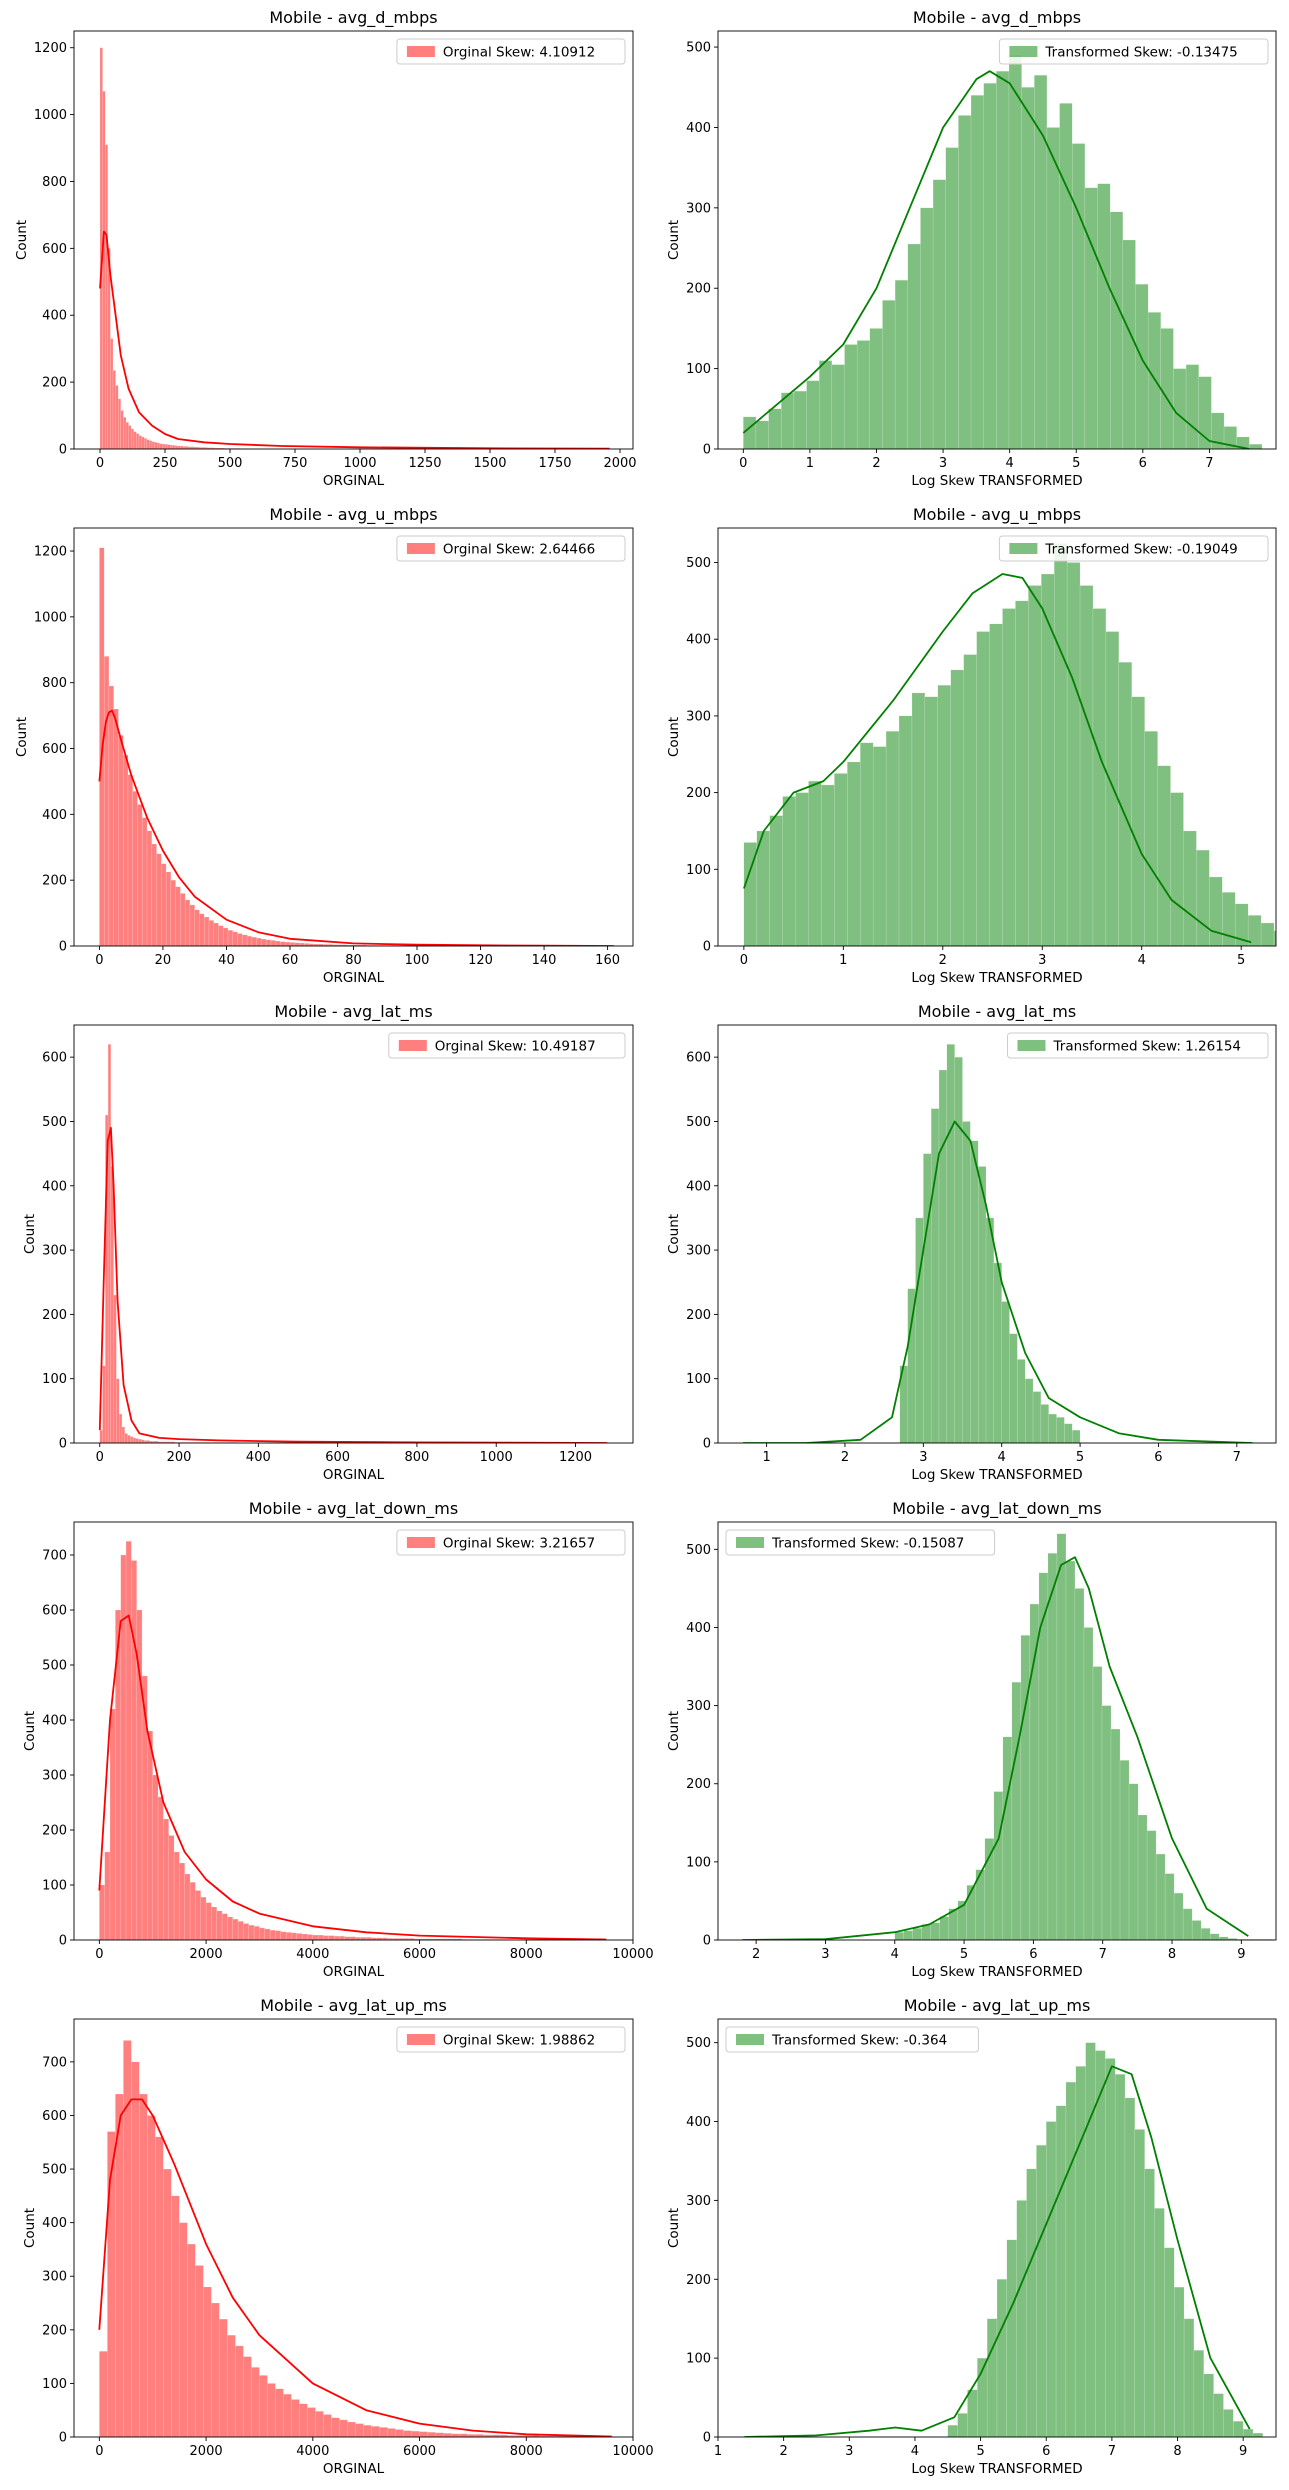 The image size is (1289, 2490). What do you see at coordinates (895, 1954) in the screenshot?
I see `x-tick-label: 4` at bounding box center [895, 1954].